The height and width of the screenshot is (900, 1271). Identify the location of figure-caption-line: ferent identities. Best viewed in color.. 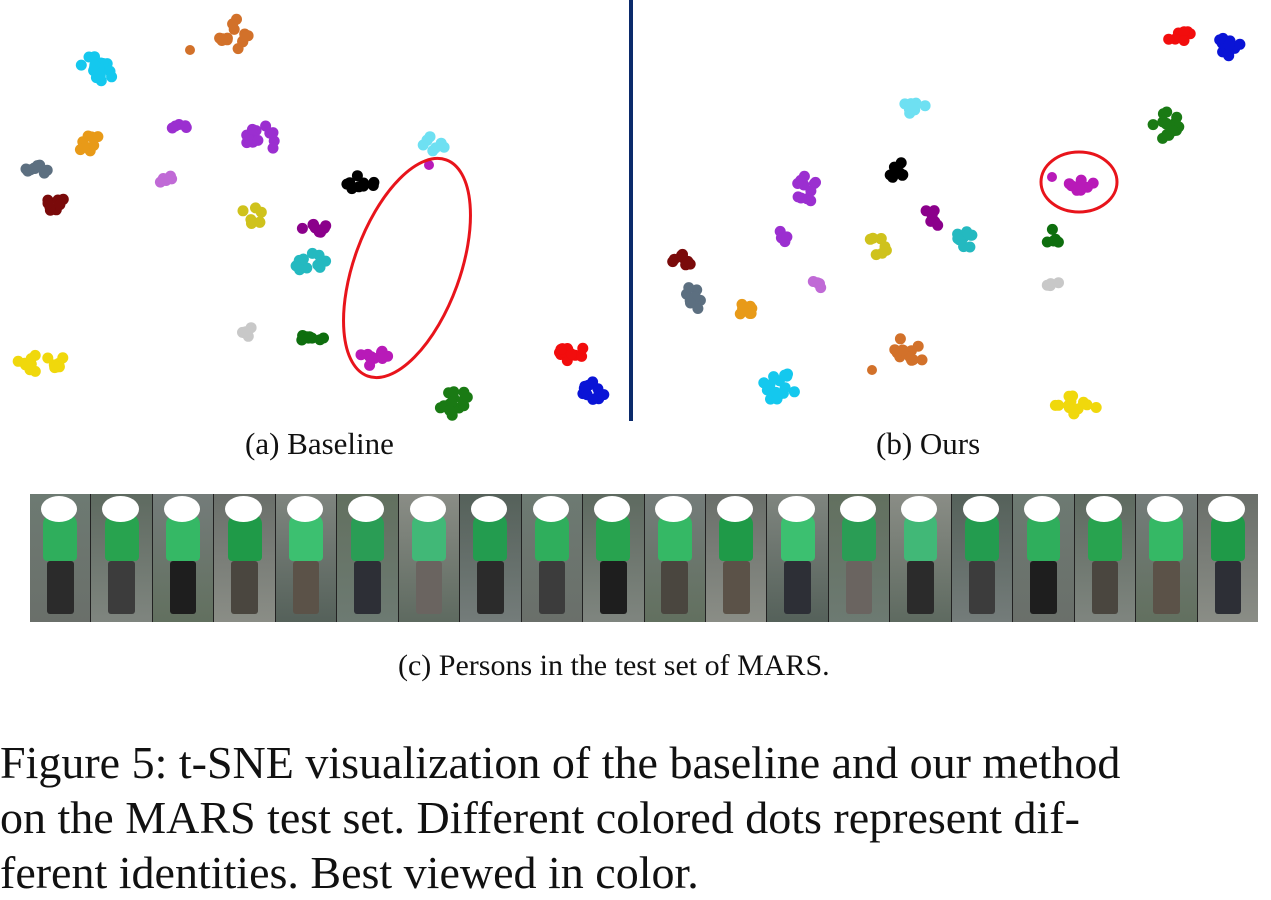
(349, 872).